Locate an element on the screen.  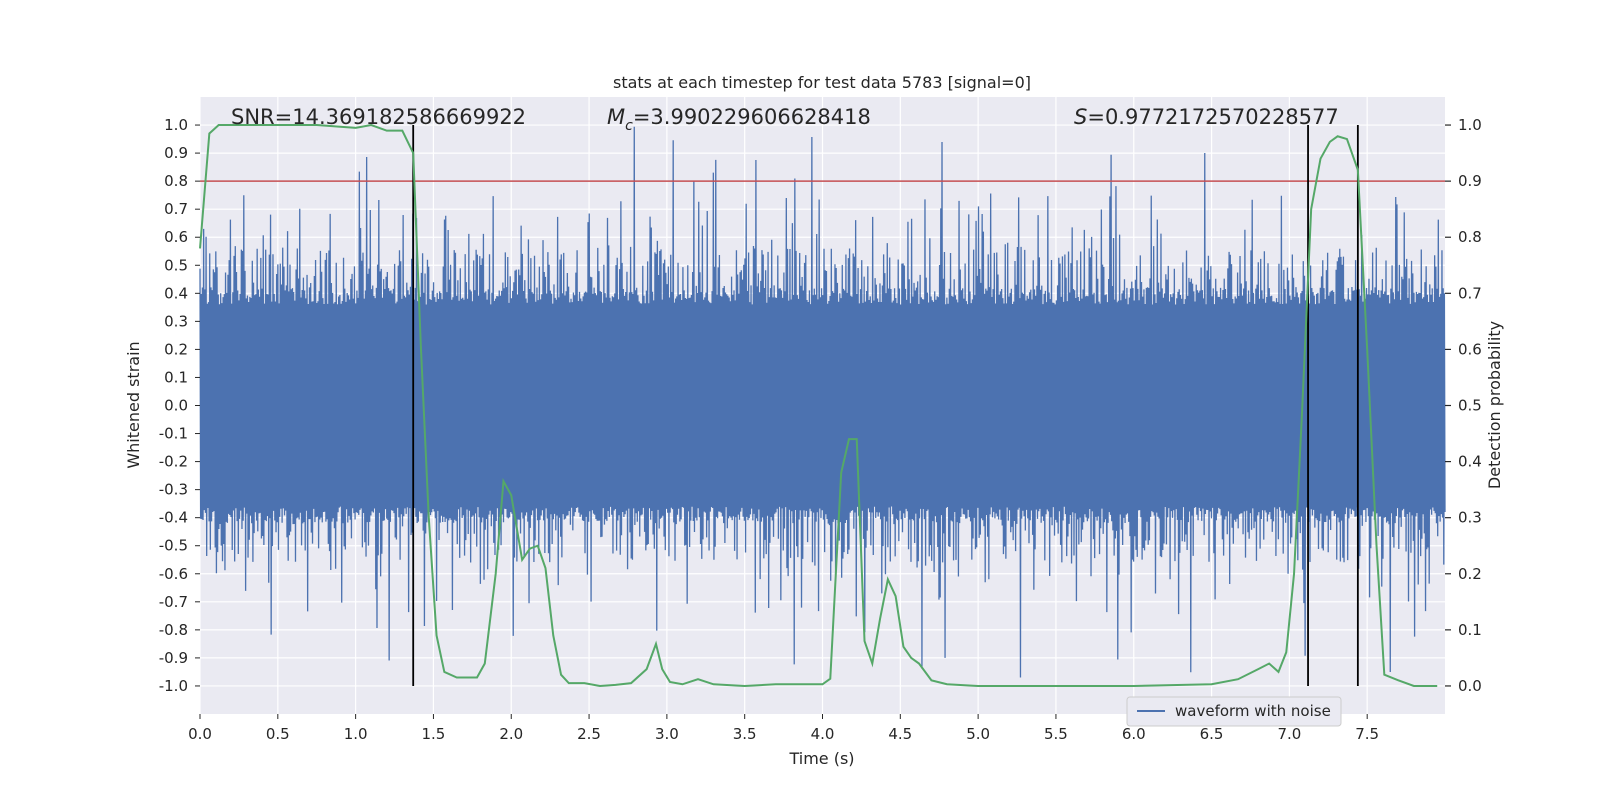
y-tick-label-4: 0.6 is located at coordinates (176, 237).